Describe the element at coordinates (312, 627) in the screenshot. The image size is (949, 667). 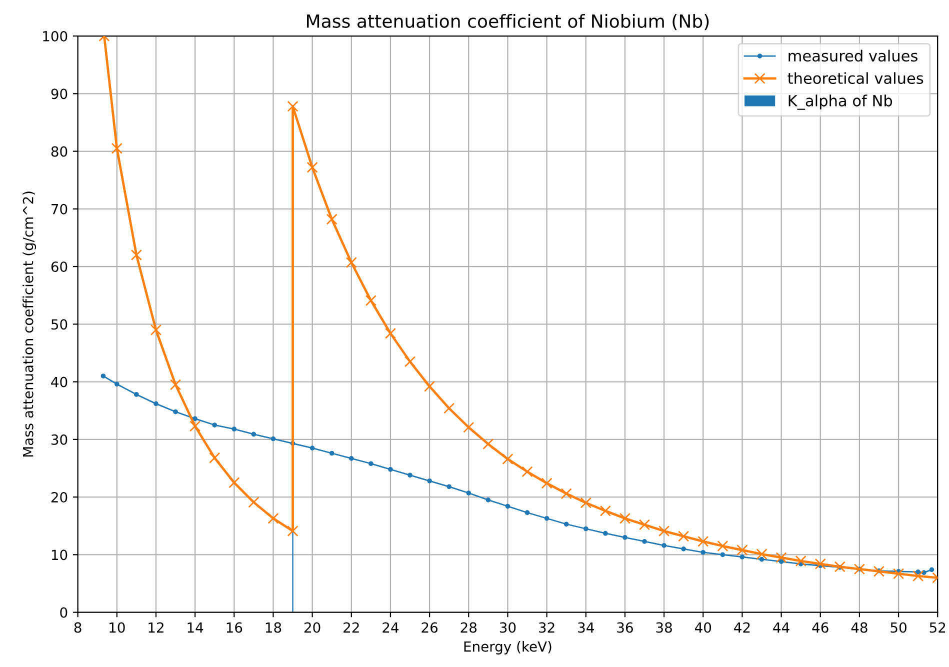
I see `x-tick-label: 20` at that location.